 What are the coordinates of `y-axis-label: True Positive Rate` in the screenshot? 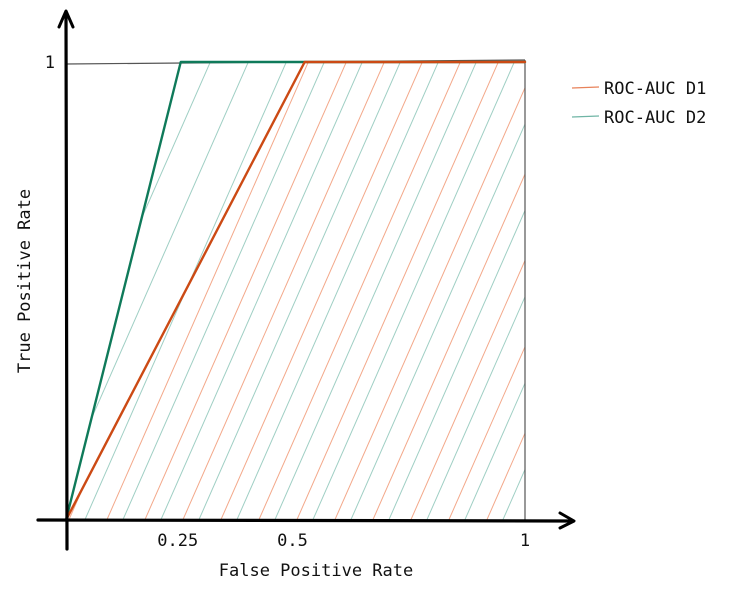 It's located at (25, 281).